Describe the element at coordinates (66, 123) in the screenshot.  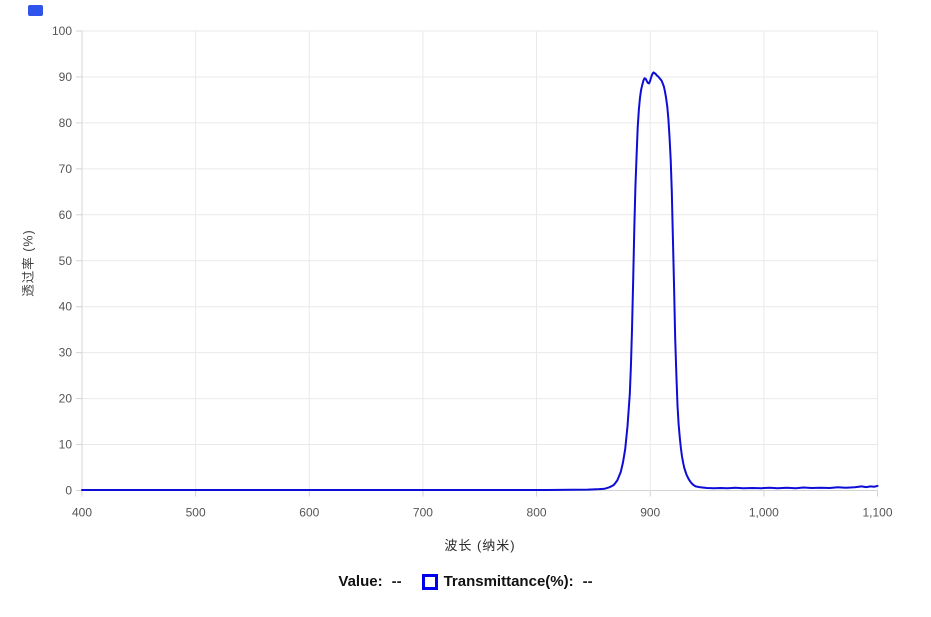
I see `y-tick-label: 80` at that location.